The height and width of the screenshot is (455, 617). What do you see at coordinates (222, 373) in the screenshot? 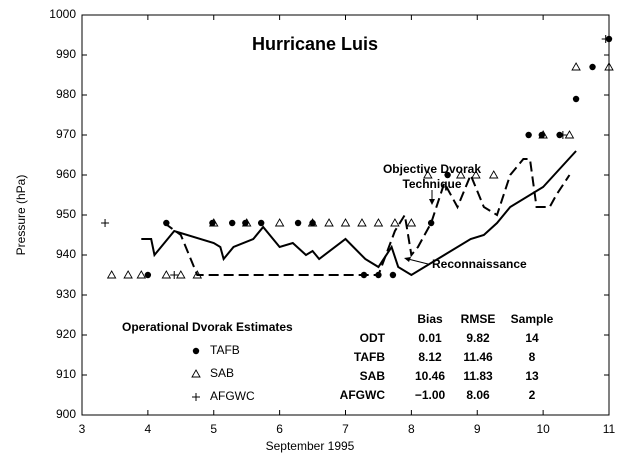
I see `legend-label: SAB` at bounding box center [222, 373].